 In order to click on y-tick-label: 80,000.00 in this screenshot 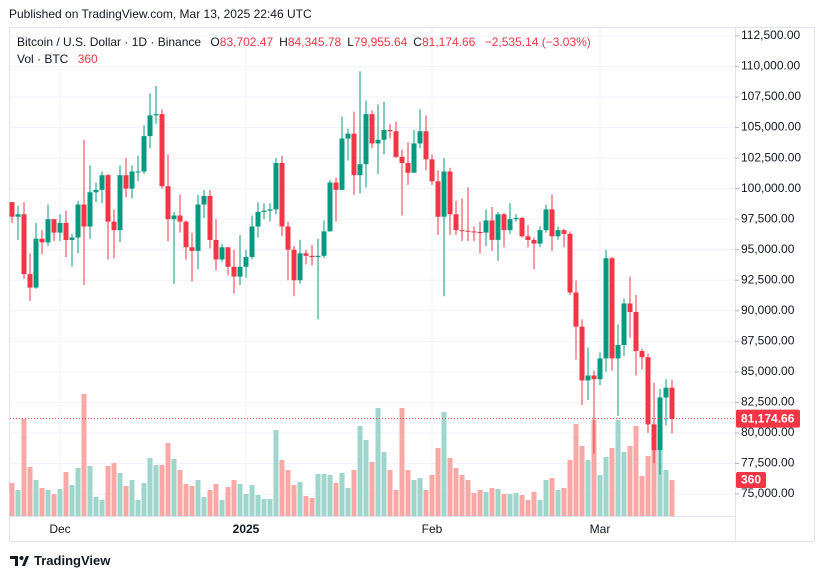, I will do `click(768, 432)`.